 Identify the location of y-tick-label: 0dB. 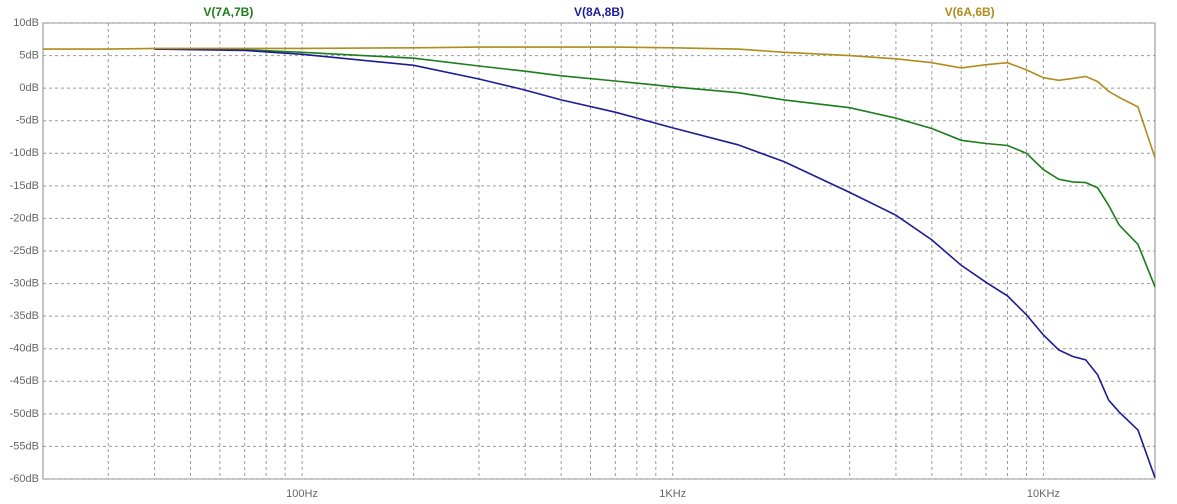
(29, 88).